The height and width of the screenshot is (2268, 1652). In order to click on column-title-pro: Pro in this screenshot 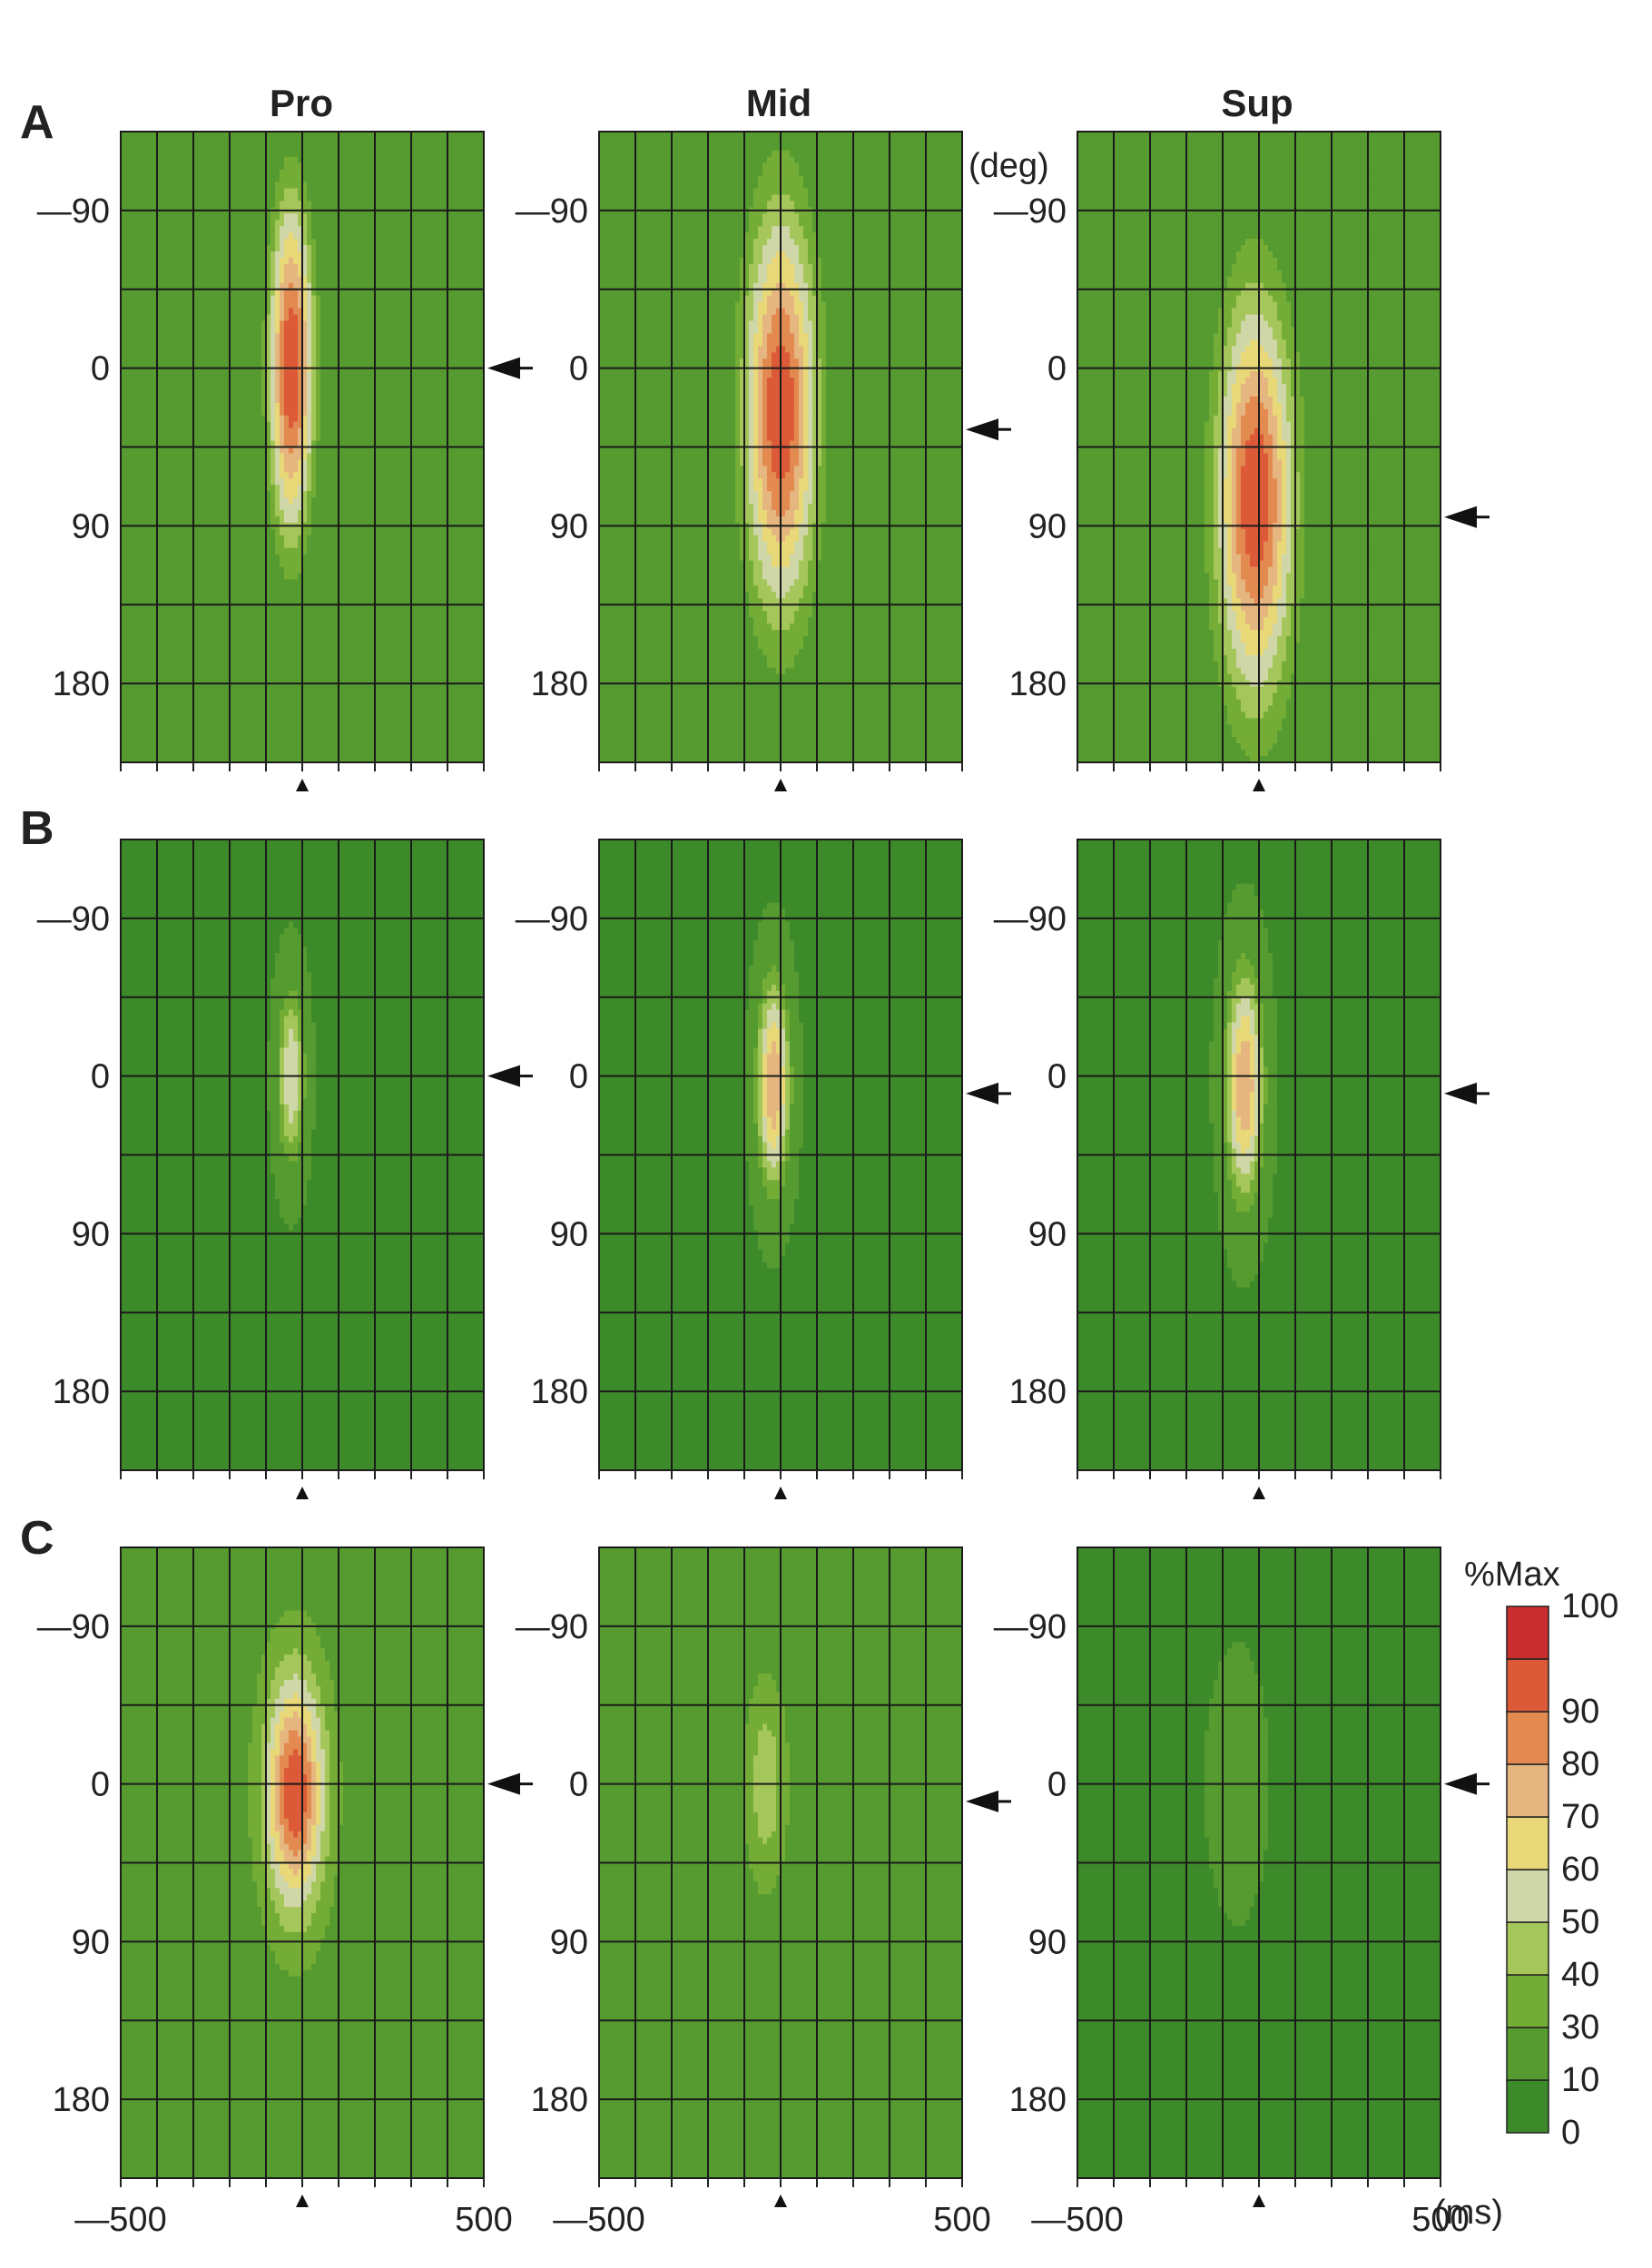, I will do `click(301, 103)`.